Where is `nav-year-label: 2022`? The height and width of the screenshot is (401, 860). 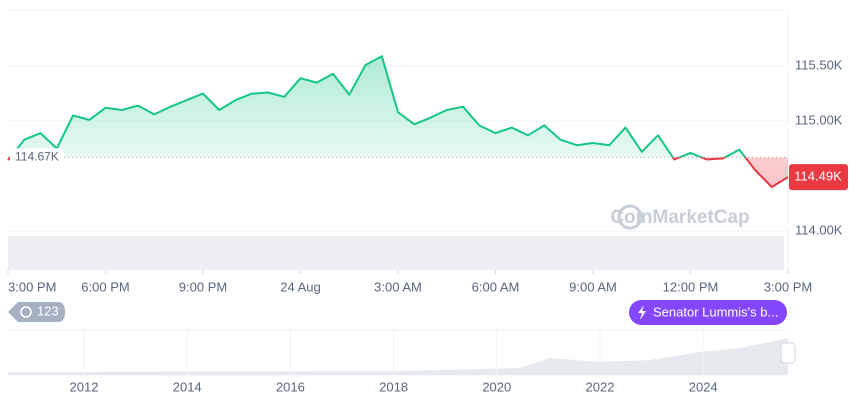
nav-year-label: 2022 is located at coordinates (600, 386).